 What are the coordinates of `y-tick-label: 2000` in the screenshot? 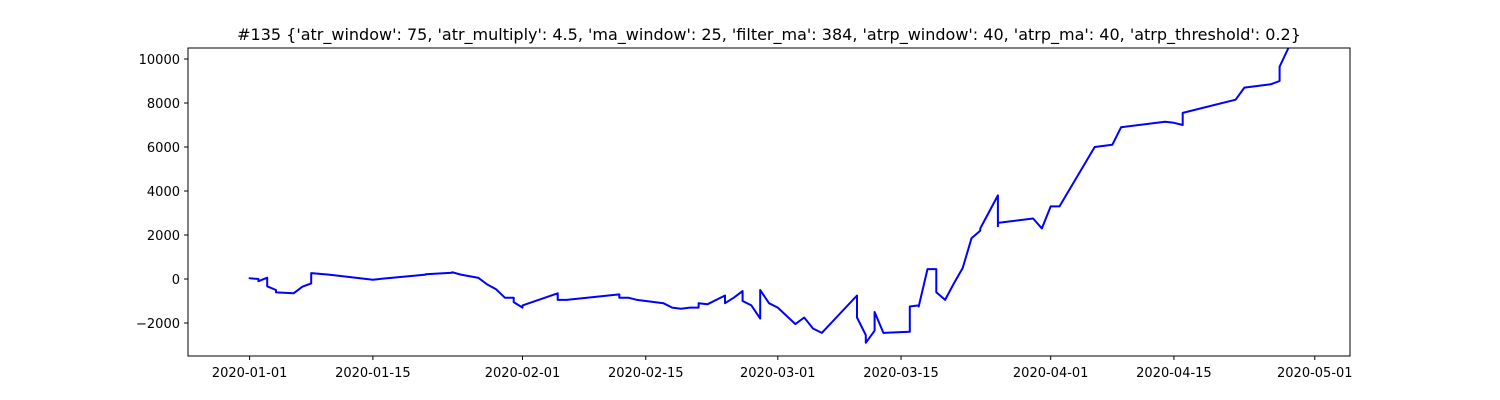 It's located at (163, 236).